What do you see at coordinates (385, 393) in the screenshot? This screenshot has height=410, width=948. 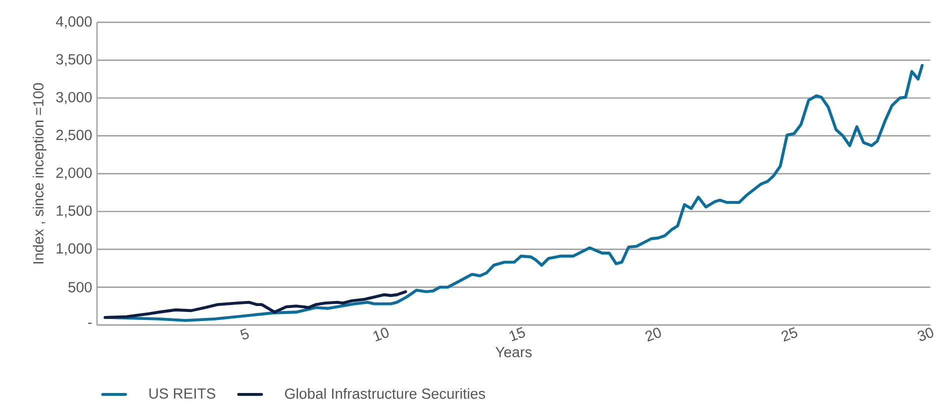 I see `legend-label: Global Infrastructure Securities` at bounding box center [385, 393].